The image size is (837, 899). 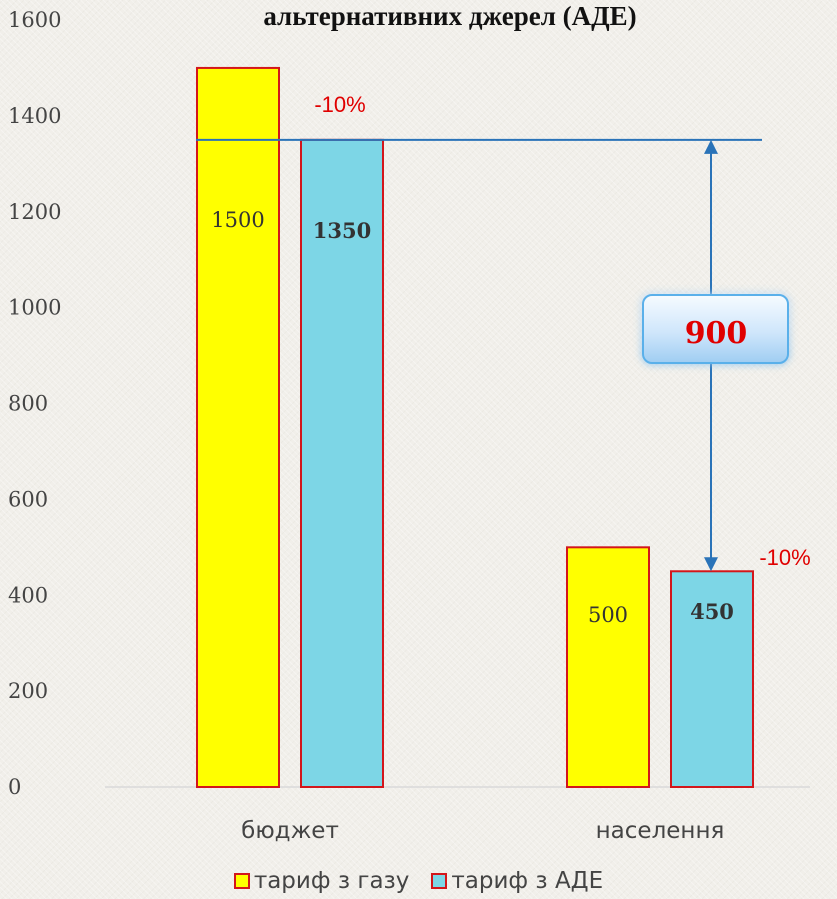 What do you see at coordinates (331, 881) in the screenshot?
I see `legend-label-gas: тариф з газу` at bounding box center [331, 881].